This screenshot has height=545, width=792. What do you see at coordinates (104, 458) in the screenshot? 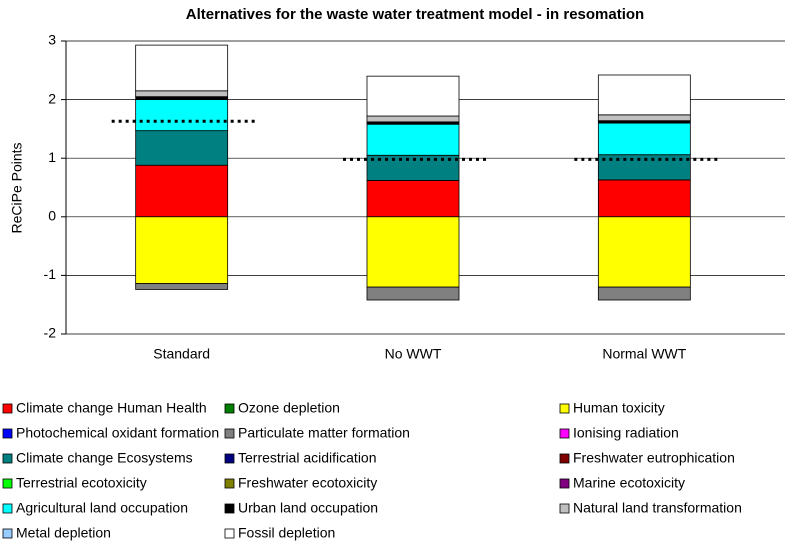
I see `legend-label: Climate change Ecosystems` at bounding box center [104, 458].